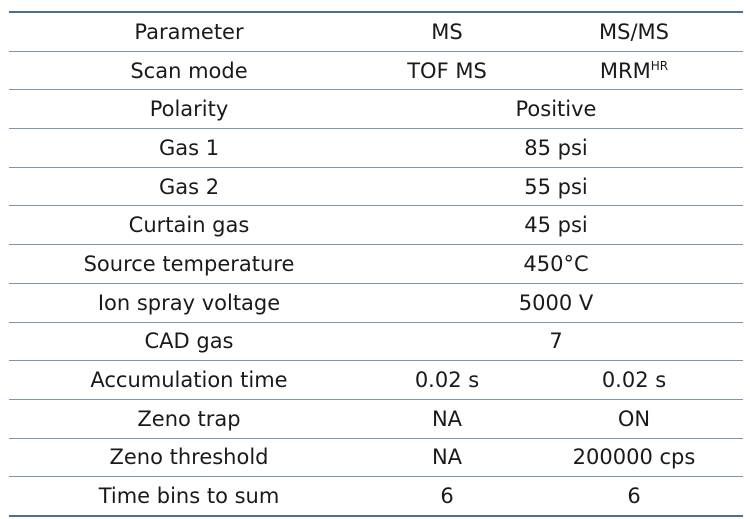  I want to click on row-msms-value: 0.02 s, so click(634, 380).